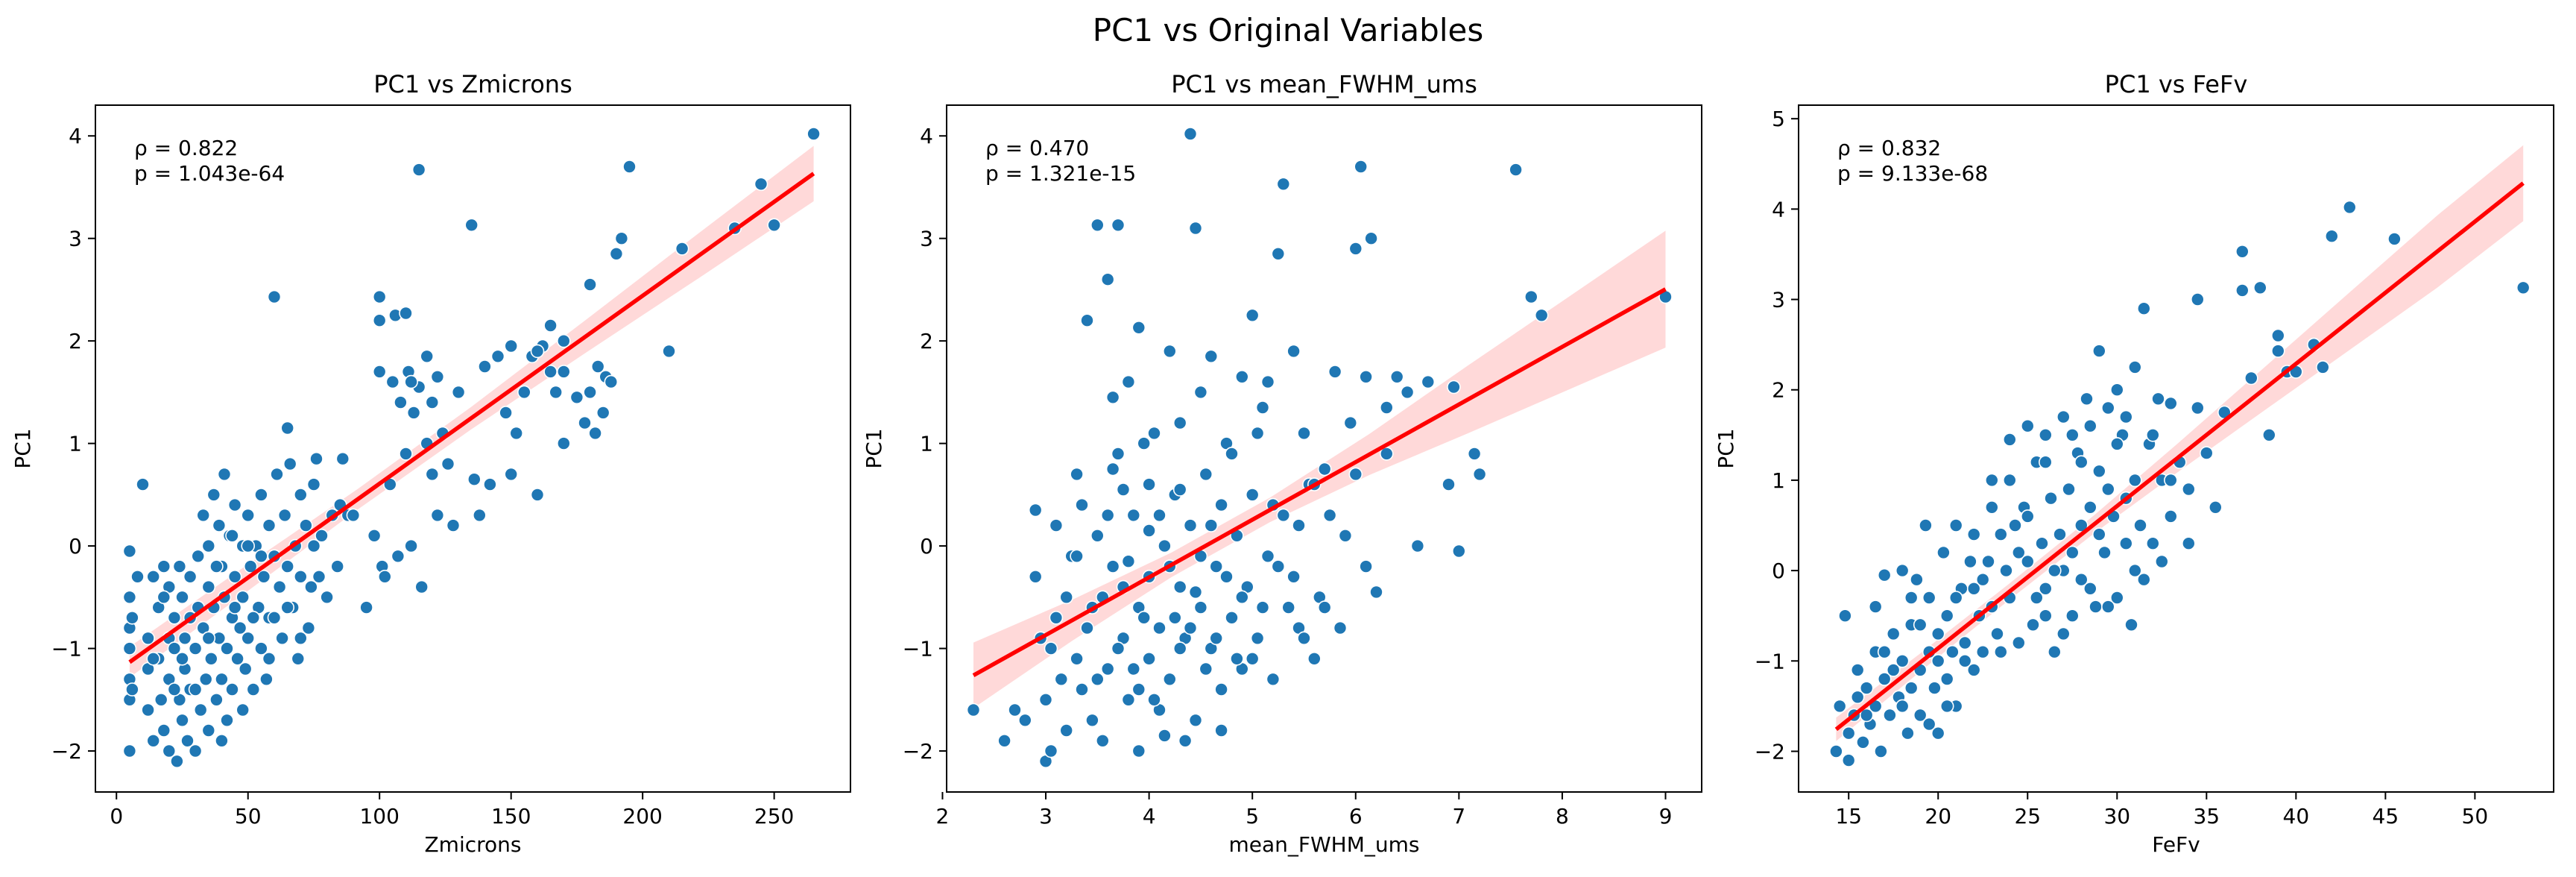  What do you see at coordinates (379, 816) in the screenshot?
I see `chart-0-xtick-label: 100` at bounding box center [379, 816].